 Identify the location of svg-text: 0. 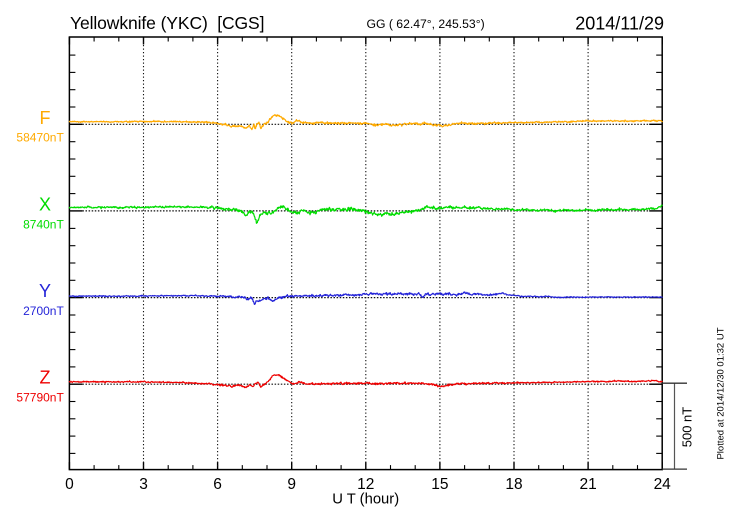
(69, 484).